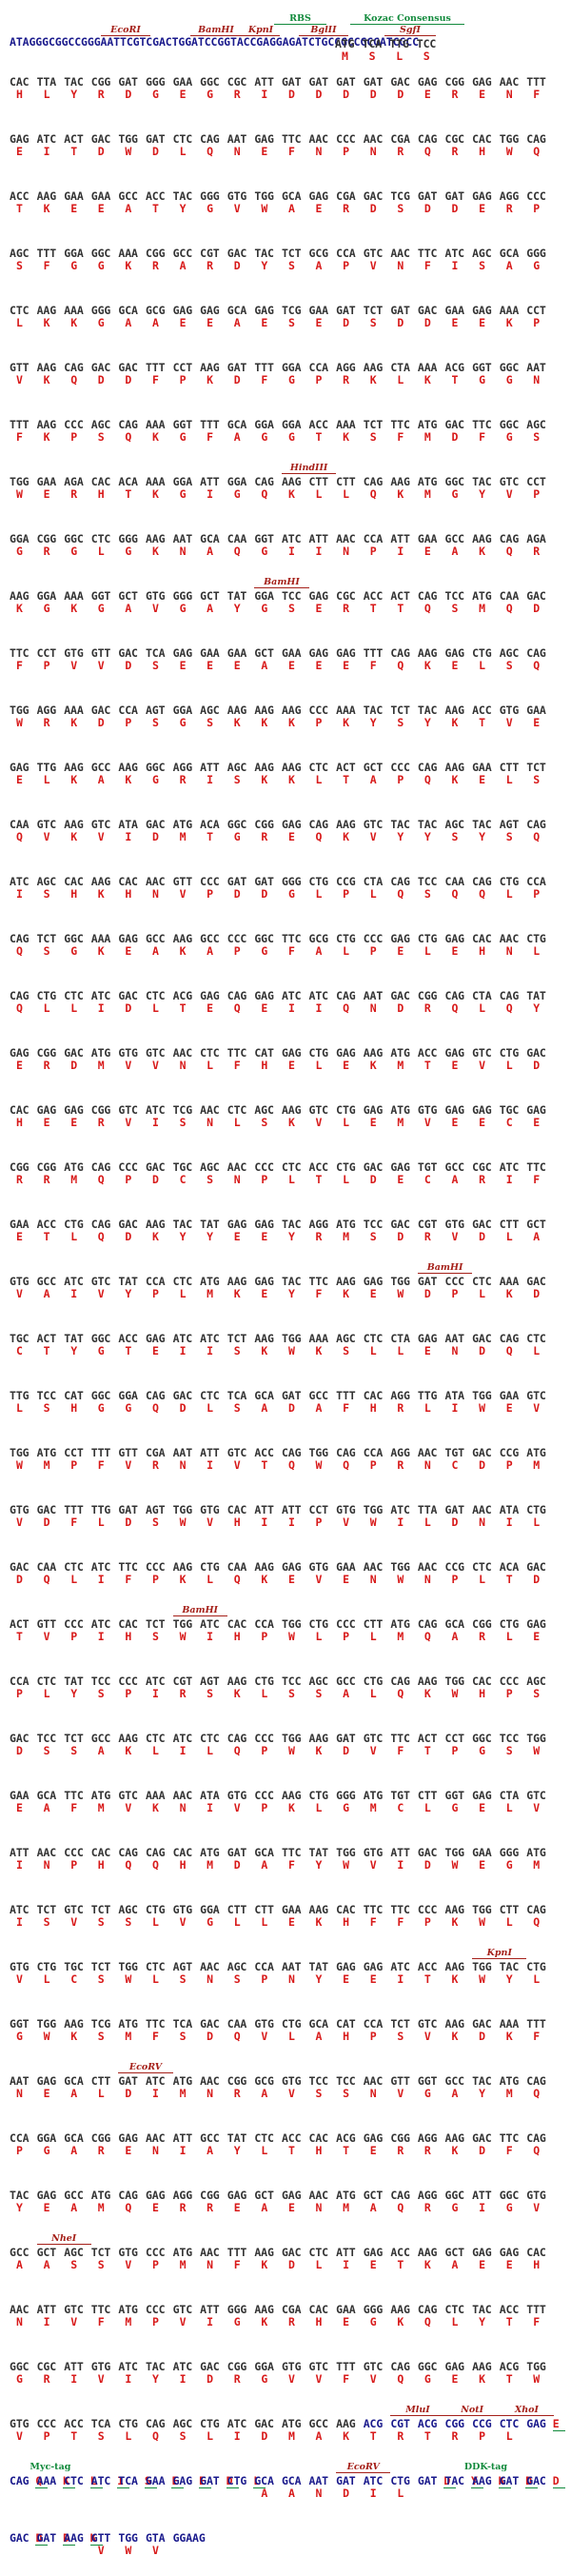  I want to click on codon-nt: CCC, so click(74, 1853).